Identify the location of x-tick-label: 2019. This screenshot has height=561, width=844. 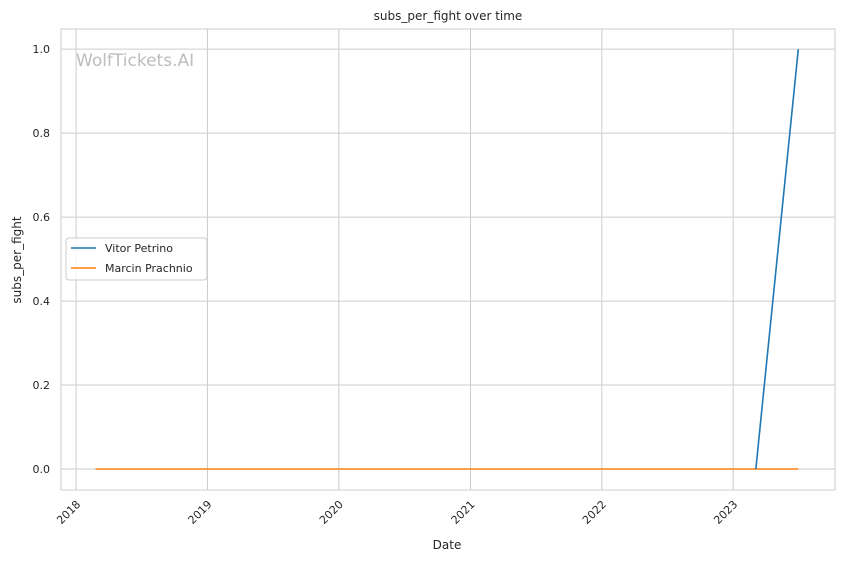
(200, 512).